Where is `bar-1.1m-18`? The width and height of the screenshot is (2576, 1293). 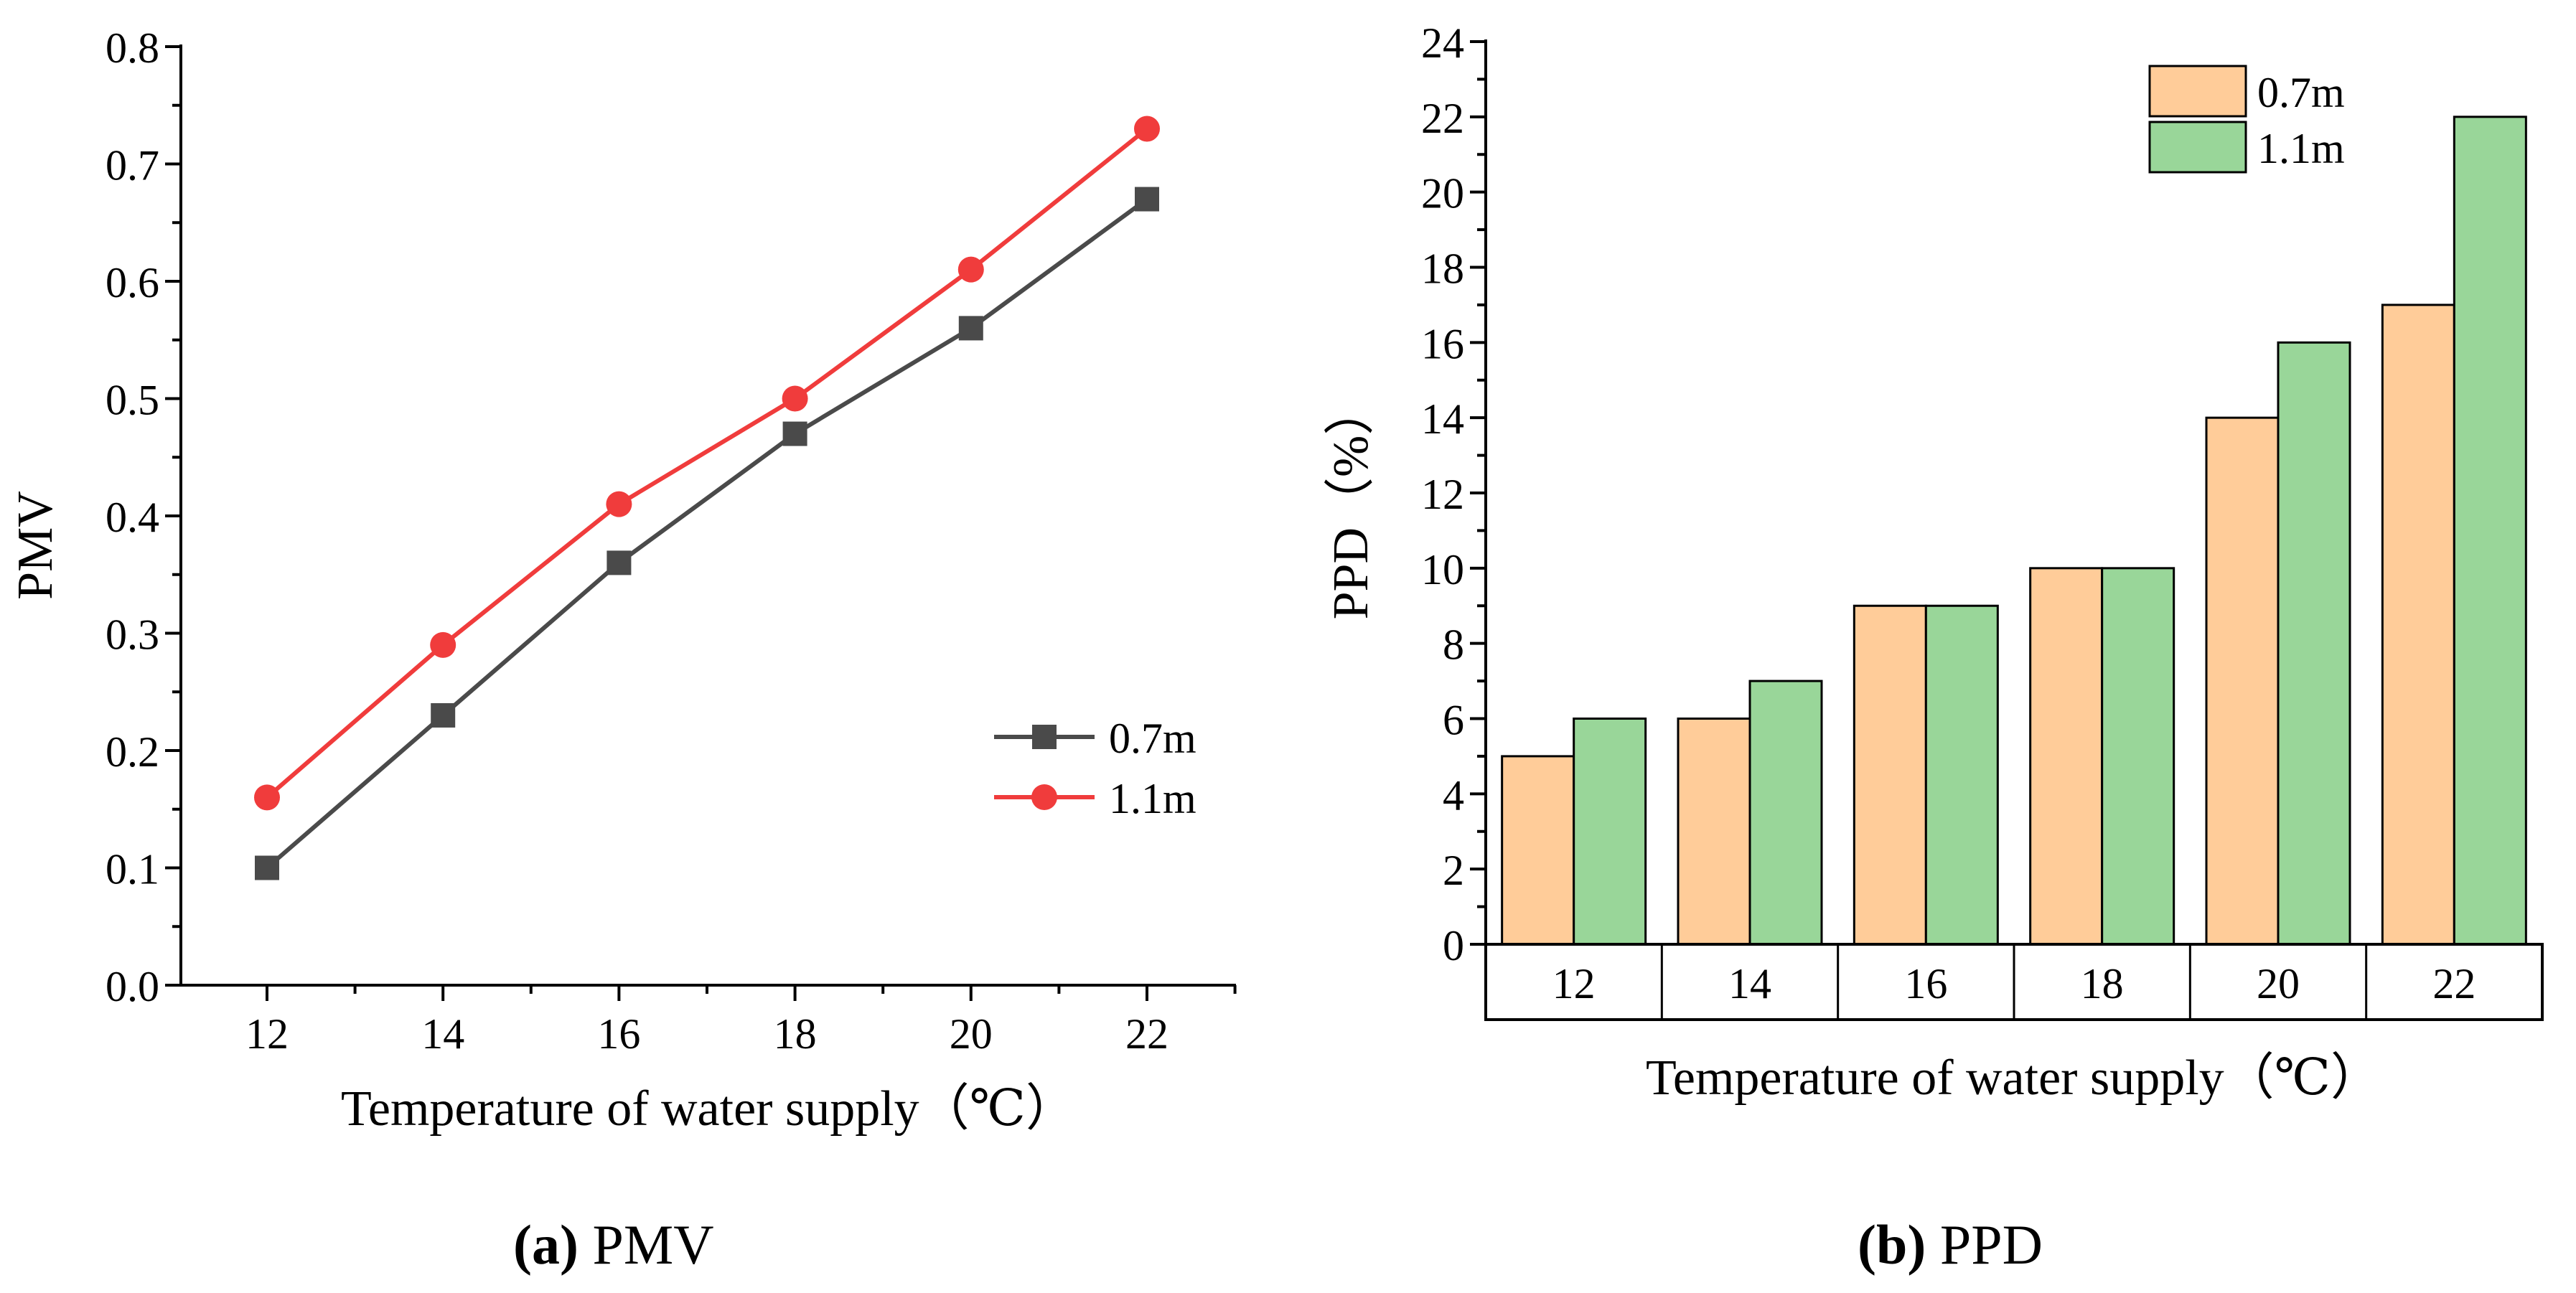
bar-1.1m-18 is located at coordinates (2138, 756).